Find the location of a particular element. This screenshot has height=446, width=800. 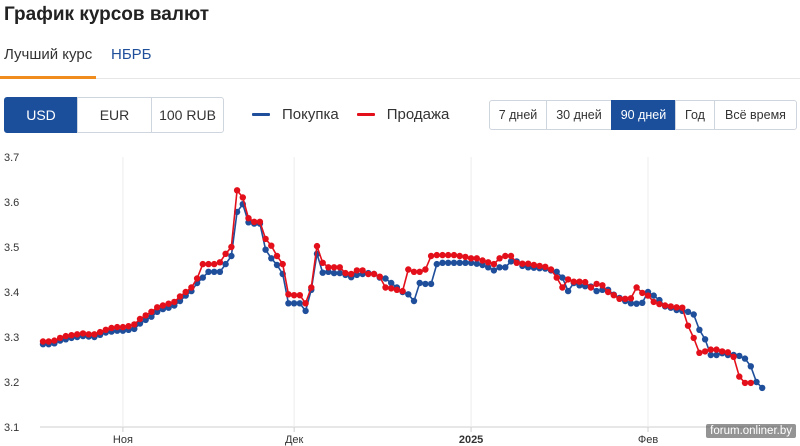

y-tick-label: 3.5 is located at coordinates (11, 248).